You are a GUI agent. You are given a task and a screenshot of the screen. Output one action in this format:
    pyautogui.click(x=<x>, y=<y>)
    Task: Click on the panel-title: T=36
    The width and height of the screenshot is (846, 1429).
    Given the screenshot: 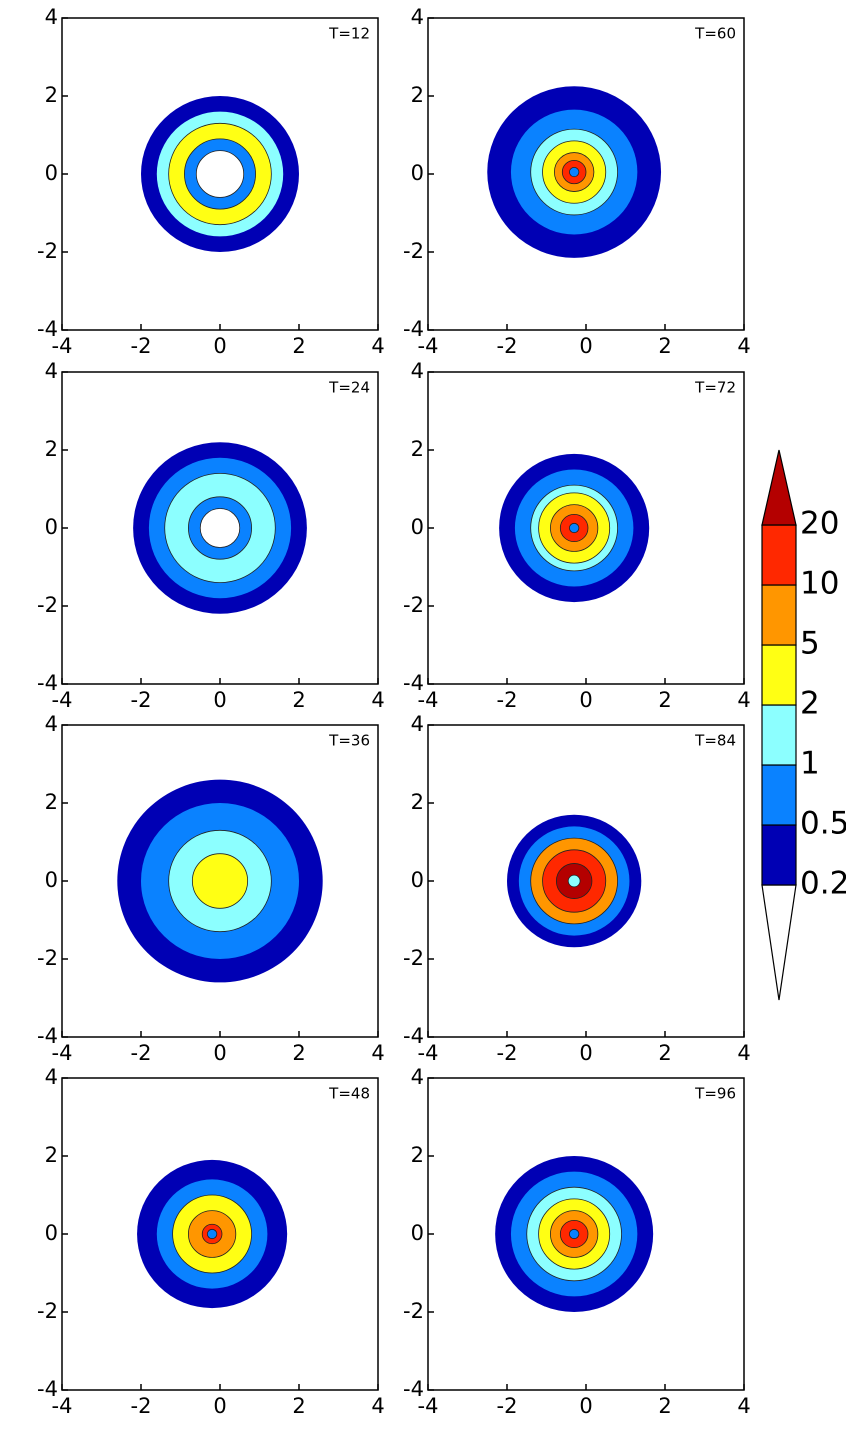 What is the action you would take?
    pyautogui.click(x=349, y=741)
    